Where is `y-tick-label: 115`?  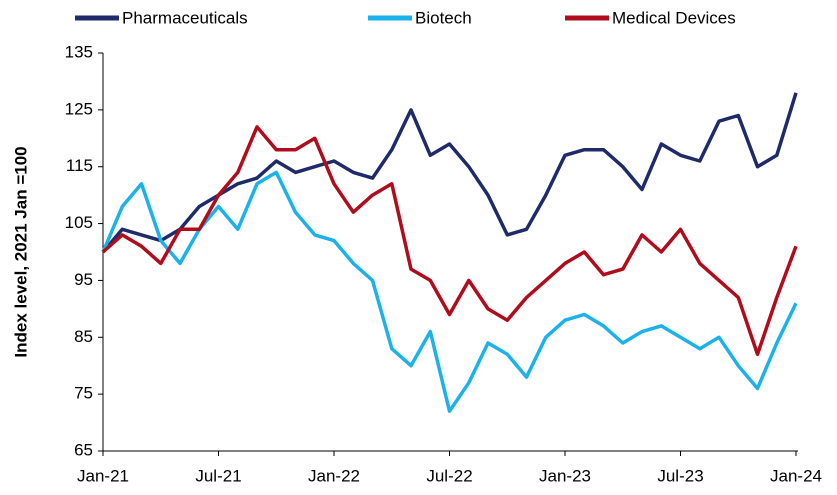 y-tick-label: 115 is located at coordinates (79, 165).